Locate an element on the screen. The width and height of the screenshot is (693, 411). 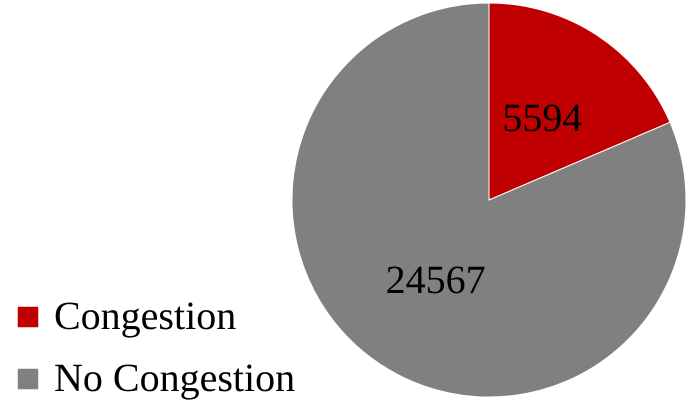
data-label: 5594 is located at coordinates (542, 117).